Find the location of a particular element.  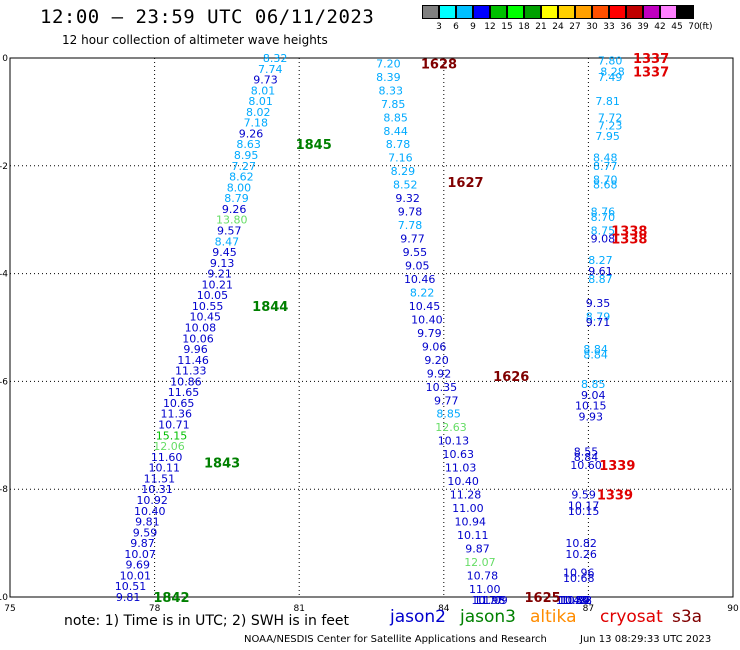

wave-height-value: 10.57 is located at coordinates (574, 600).